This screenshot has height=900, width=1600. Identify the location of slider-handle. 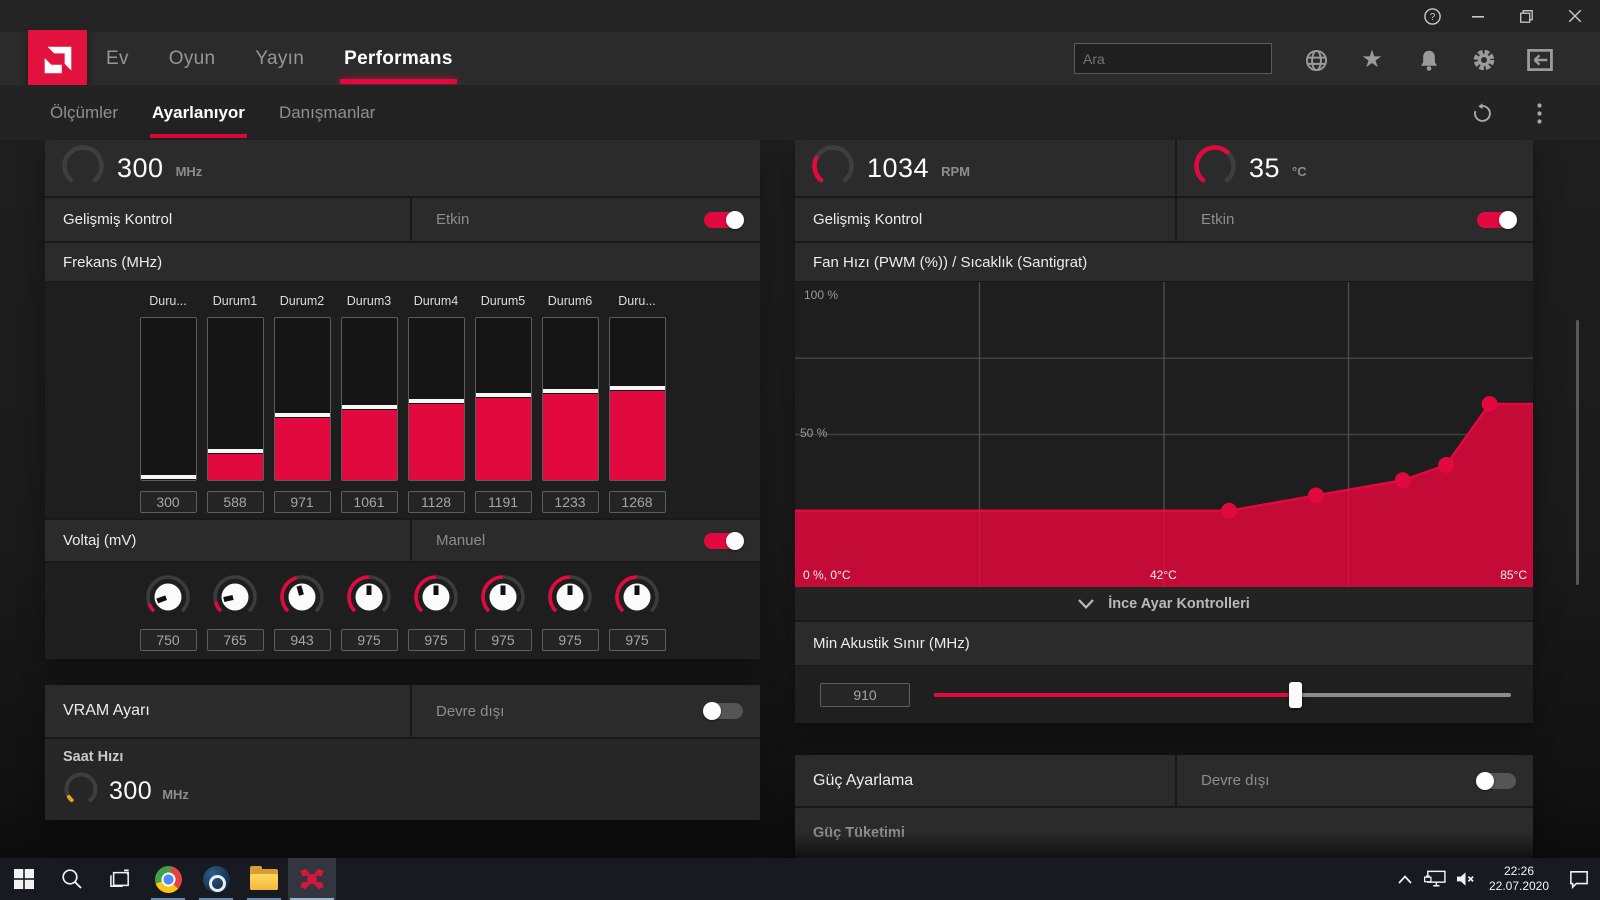
(1295, 694).